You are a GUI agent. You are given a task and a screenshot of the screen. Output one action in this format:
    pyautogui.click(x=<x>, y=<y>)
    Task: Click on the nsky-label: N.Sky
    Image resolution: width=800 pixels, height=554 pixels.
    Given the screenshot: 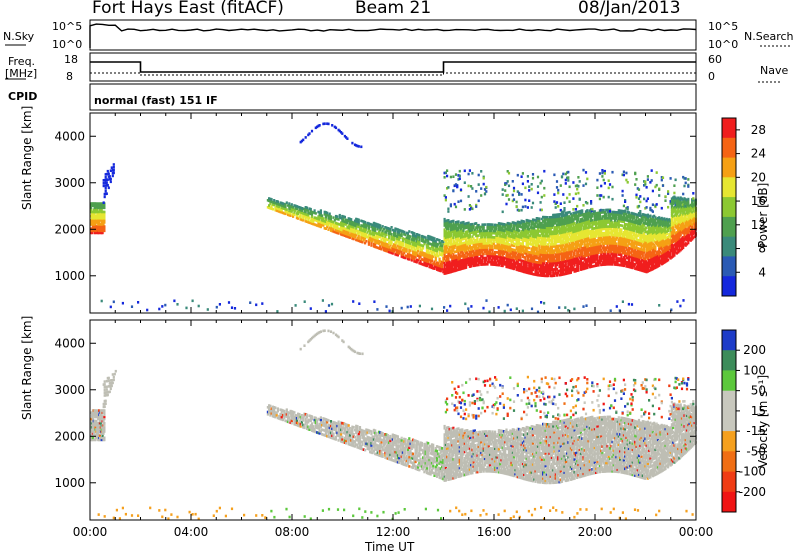 What is the action you would take?
    pyautogui.click(x=19, y=36)
    